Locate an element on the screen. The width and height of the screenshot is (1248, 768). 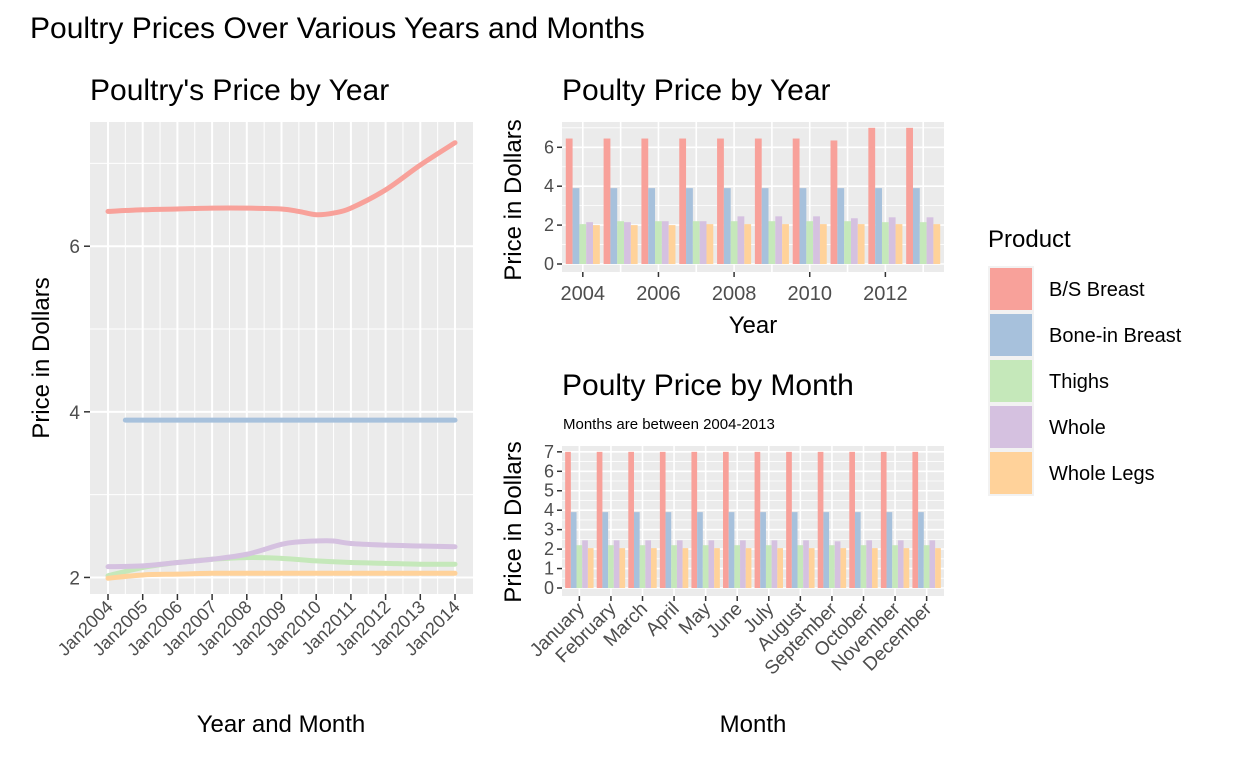
x-tick-label: 2010 is located at coordinates (809, 294).